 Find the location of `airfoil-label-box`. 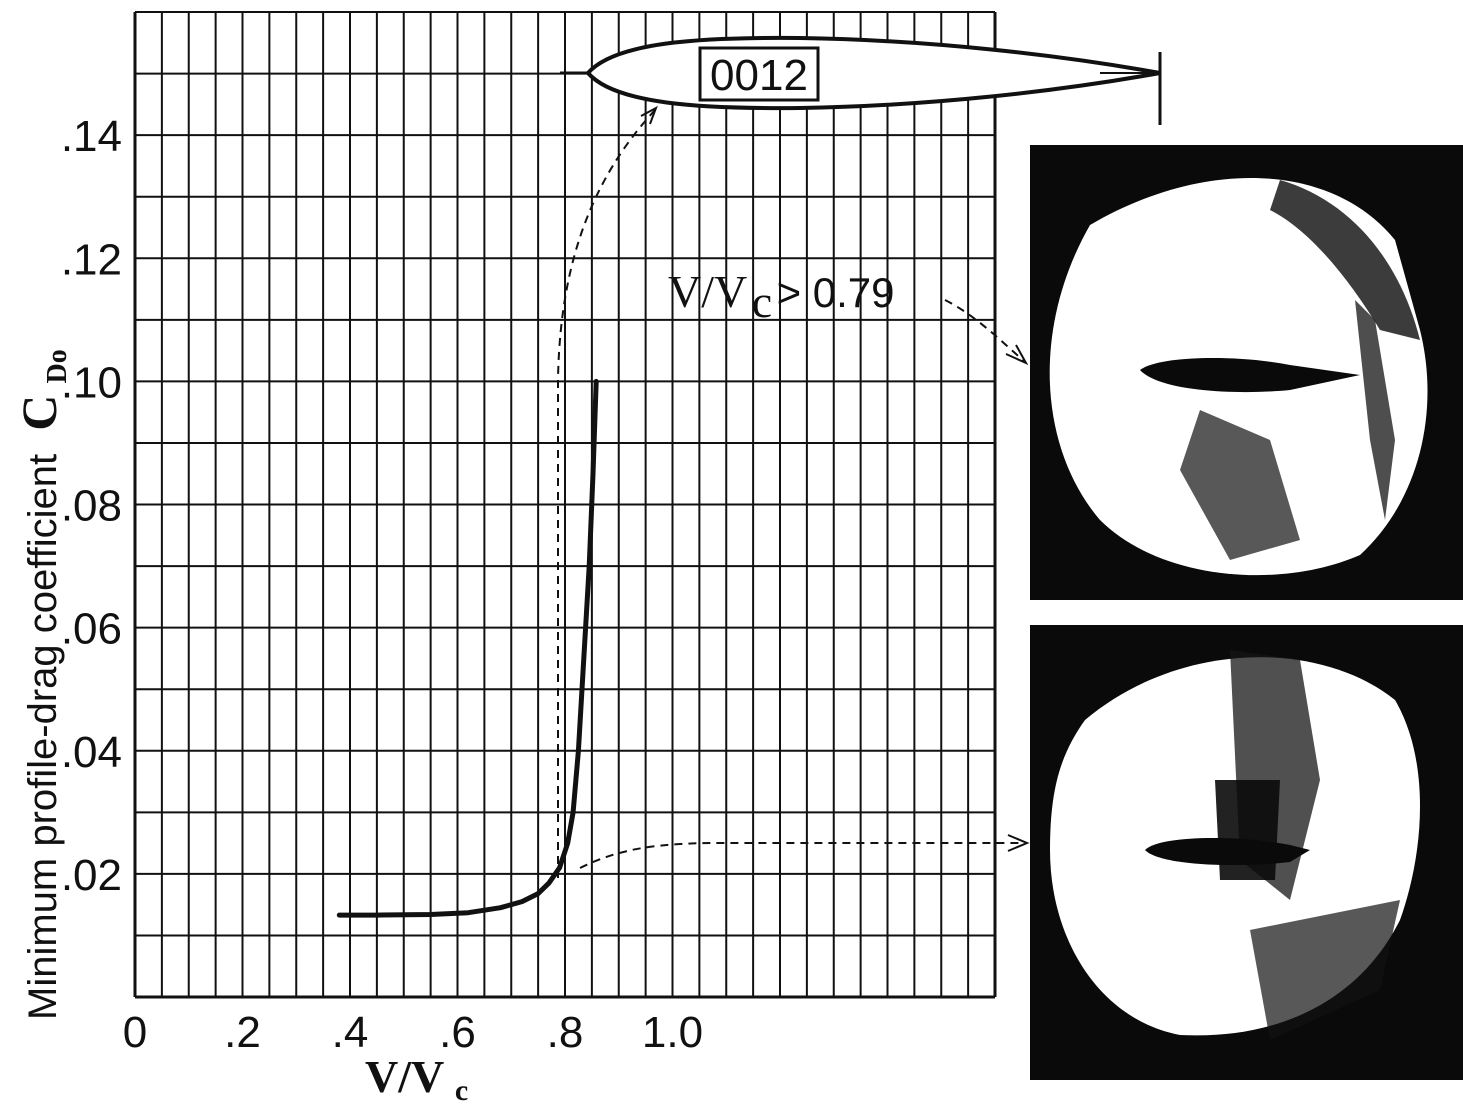

airfoil-label-box is located at coordinates (759, 74).